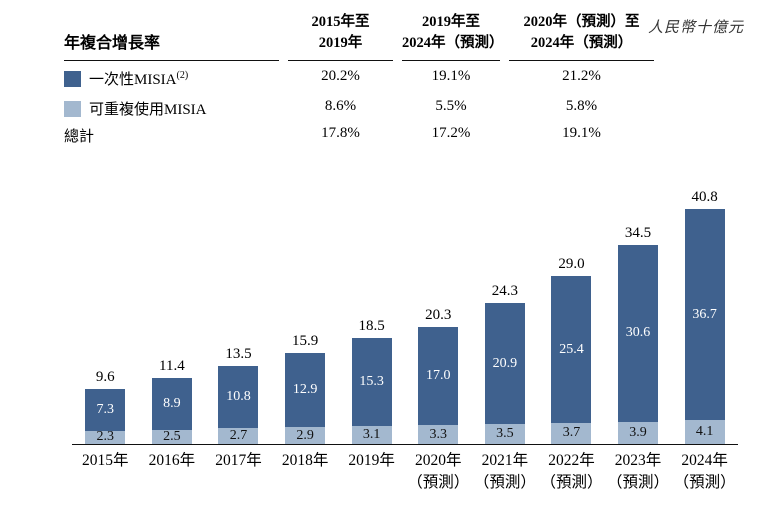  Describe the element at coordinates (504, 433) in the screenshot. I see `bar-segment-reusable-misia: 3.5` at that location.